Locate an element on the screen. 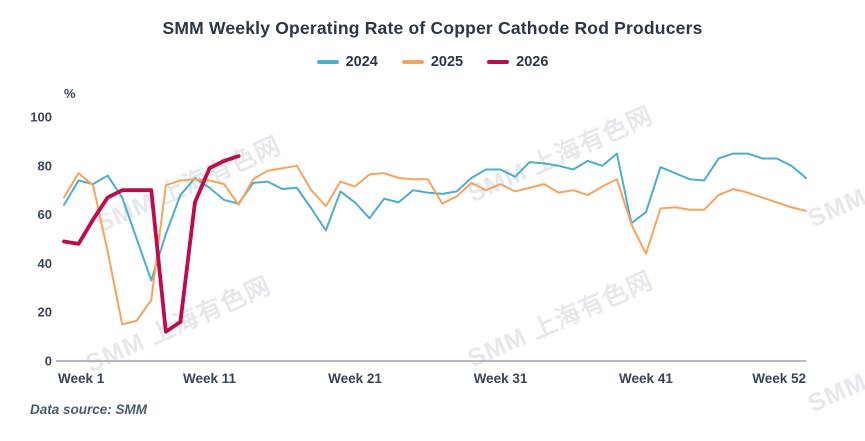  legend-item-2026: 2026 is located at coordinates (517, 62).